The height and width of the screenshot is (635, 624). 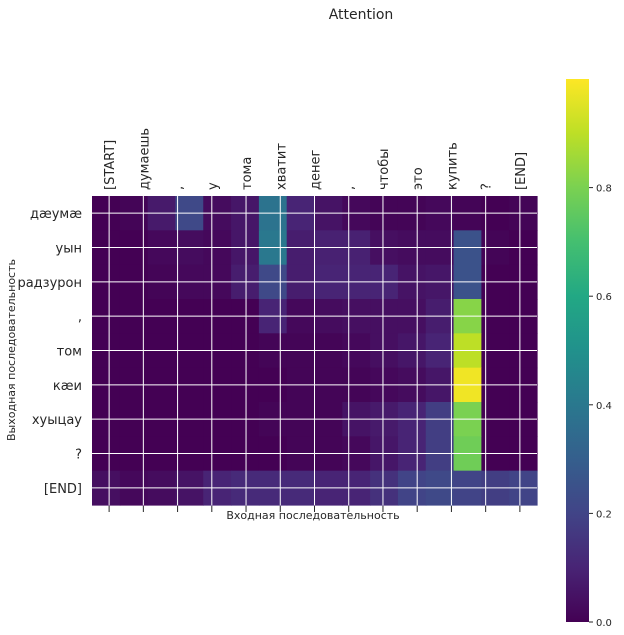 I want to click on y-tick-labels: дæумæ уын радзурон, том кæи хуыцау? [END], so click(x=49, y=352).